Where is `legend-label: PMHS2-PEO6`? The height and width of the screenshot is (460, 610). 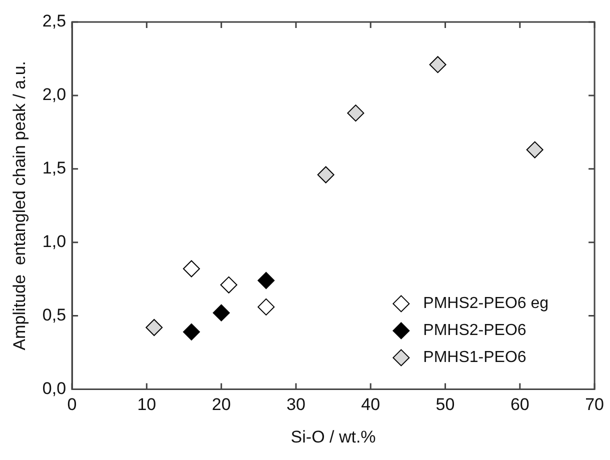 legend-label: PMHS2-PEO6 is located at coordinates (474, 331).